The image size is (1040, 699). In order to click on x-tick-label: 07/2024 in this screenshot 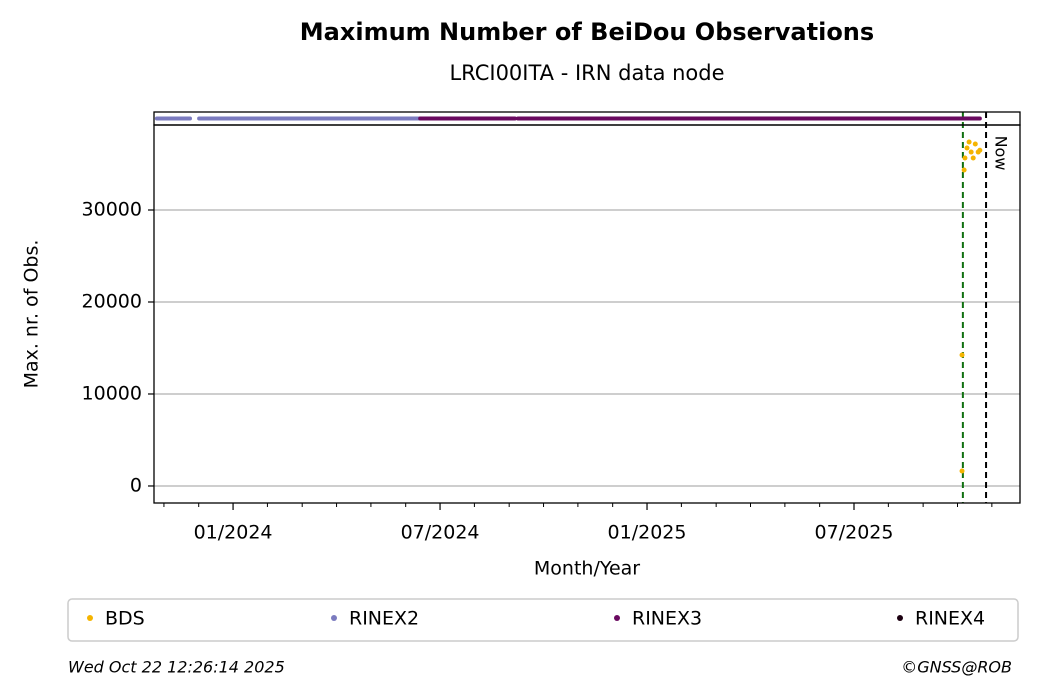, I will do `click(440, 533)`.